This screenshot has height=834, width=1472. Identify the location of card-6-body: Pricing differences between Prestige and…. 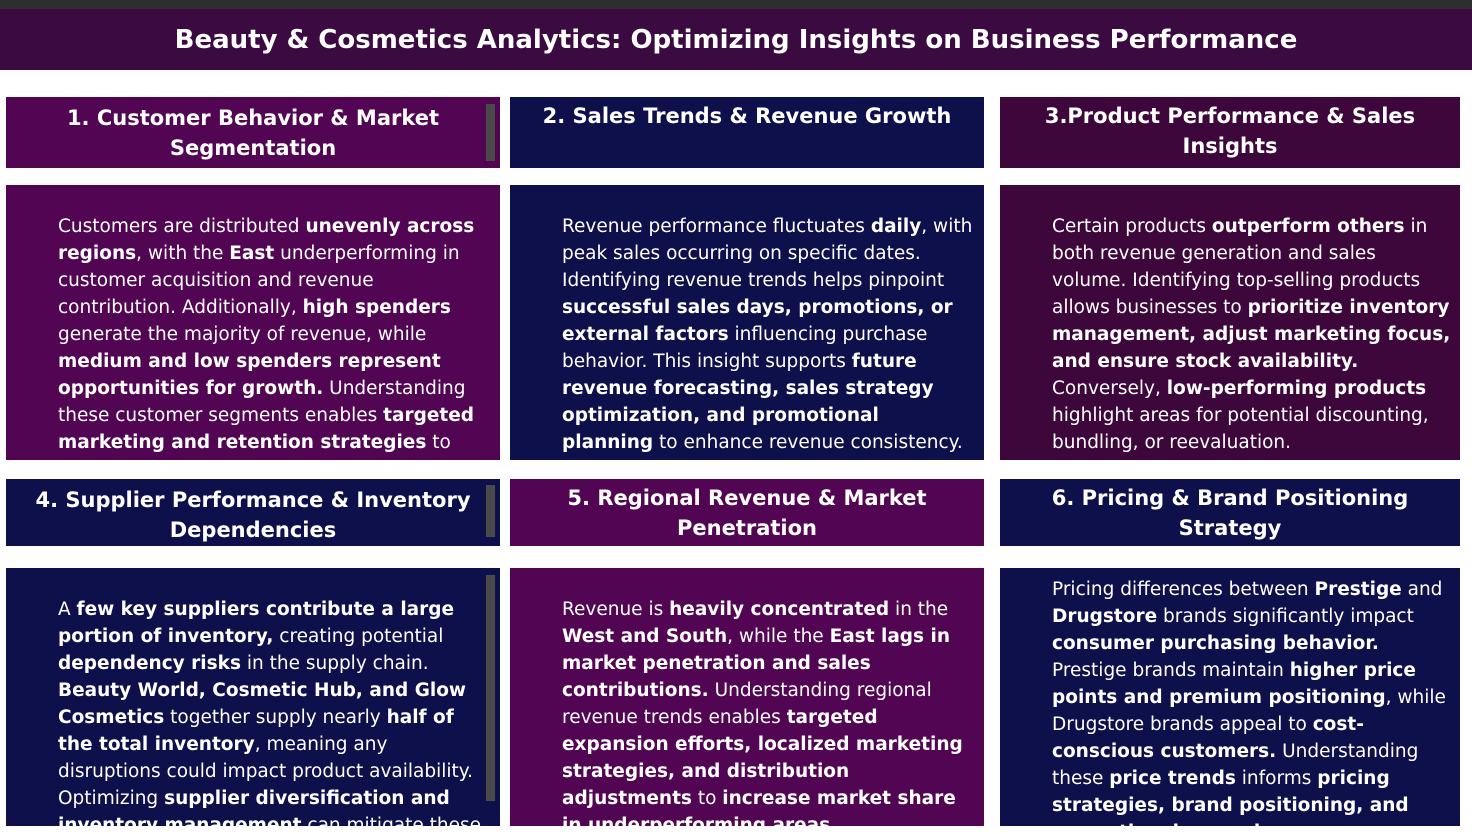
(1230, 697).